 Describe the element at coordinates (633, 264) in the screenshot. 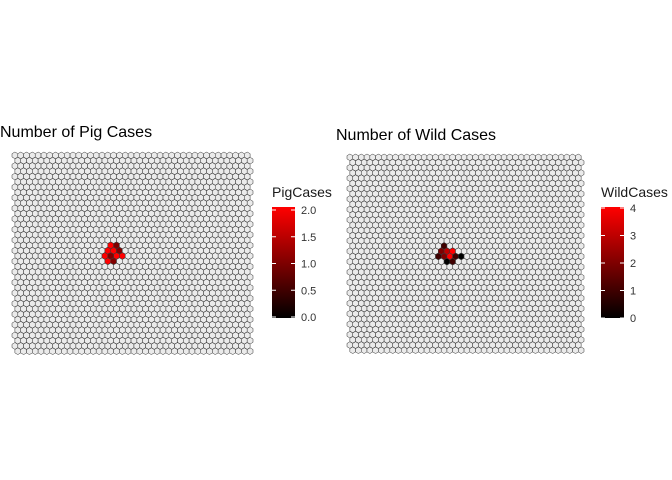

I see `legend-tick-label: 2` at that location.